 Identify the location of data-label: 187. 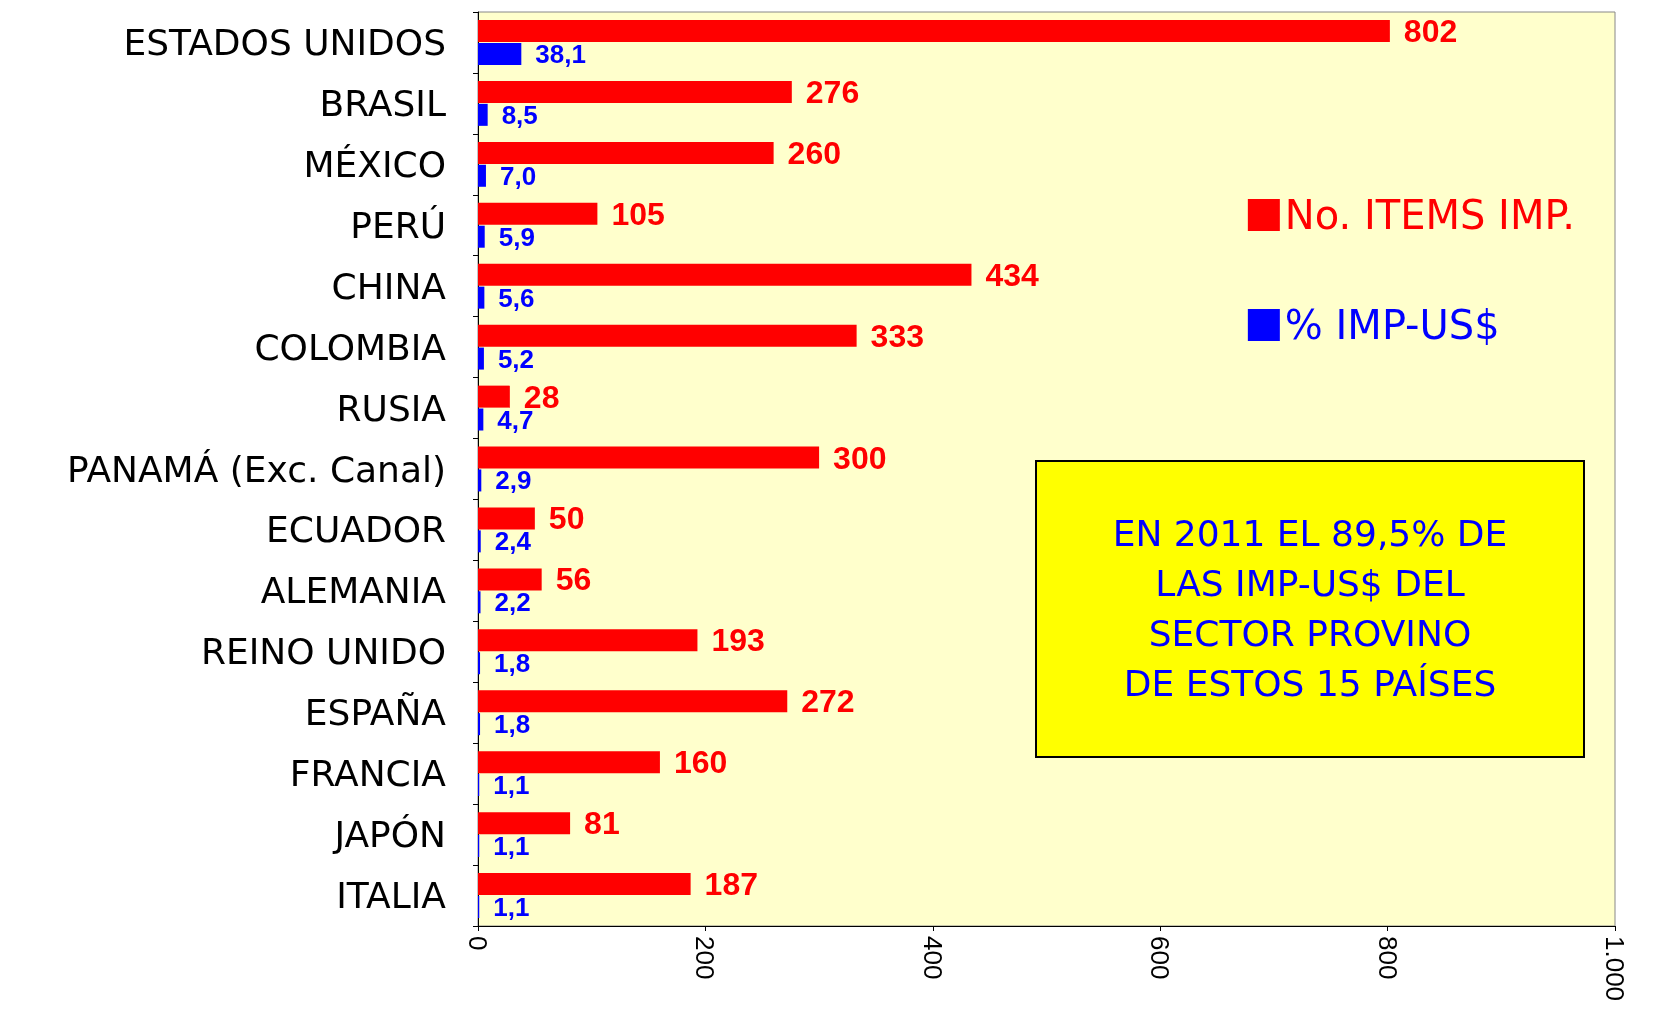
(731, 884).